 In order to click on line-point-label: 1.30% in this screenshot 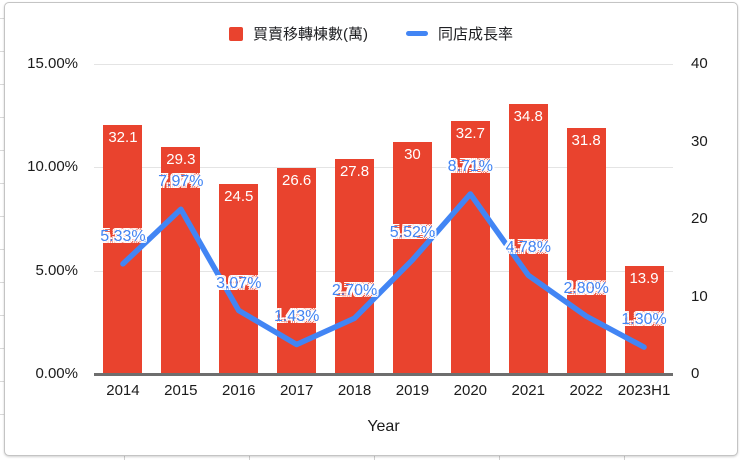, I will do `click(644, 320)`.